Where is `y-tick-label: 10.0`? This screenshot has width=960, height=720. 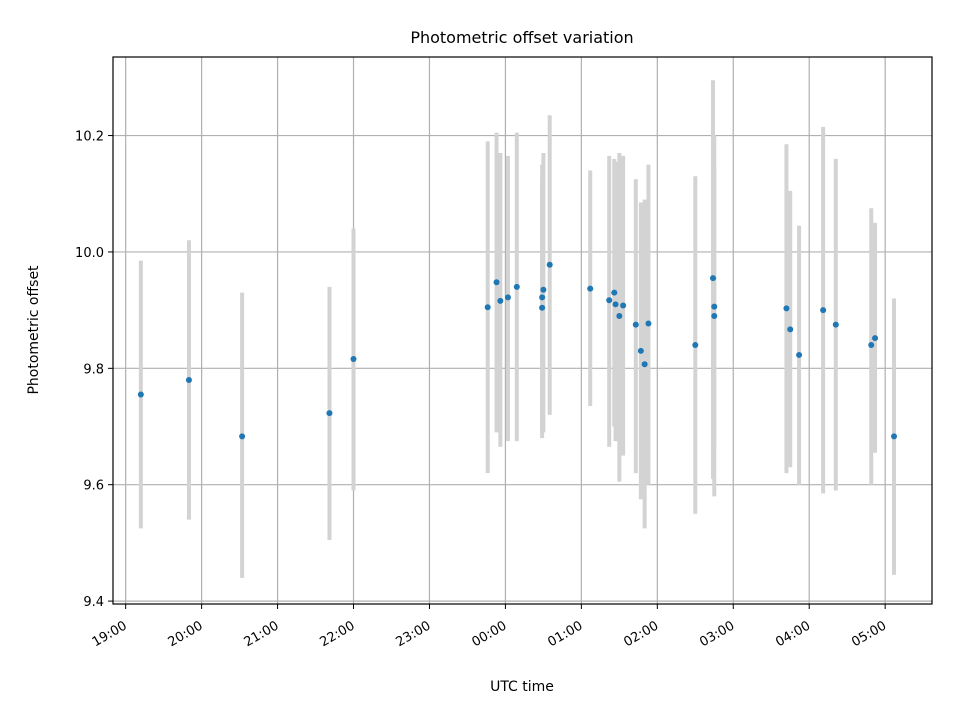 y-tick-label: 10.0 is located at coordinates (89, 253).